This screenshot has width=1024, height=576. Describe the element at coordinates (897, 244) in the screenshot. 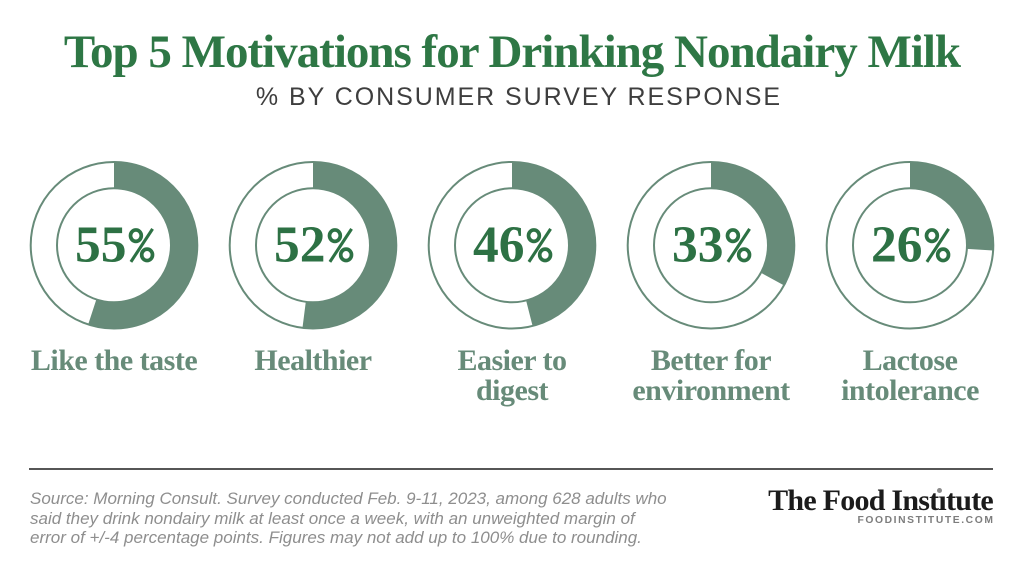

I see `svg-text: 26` at that location.